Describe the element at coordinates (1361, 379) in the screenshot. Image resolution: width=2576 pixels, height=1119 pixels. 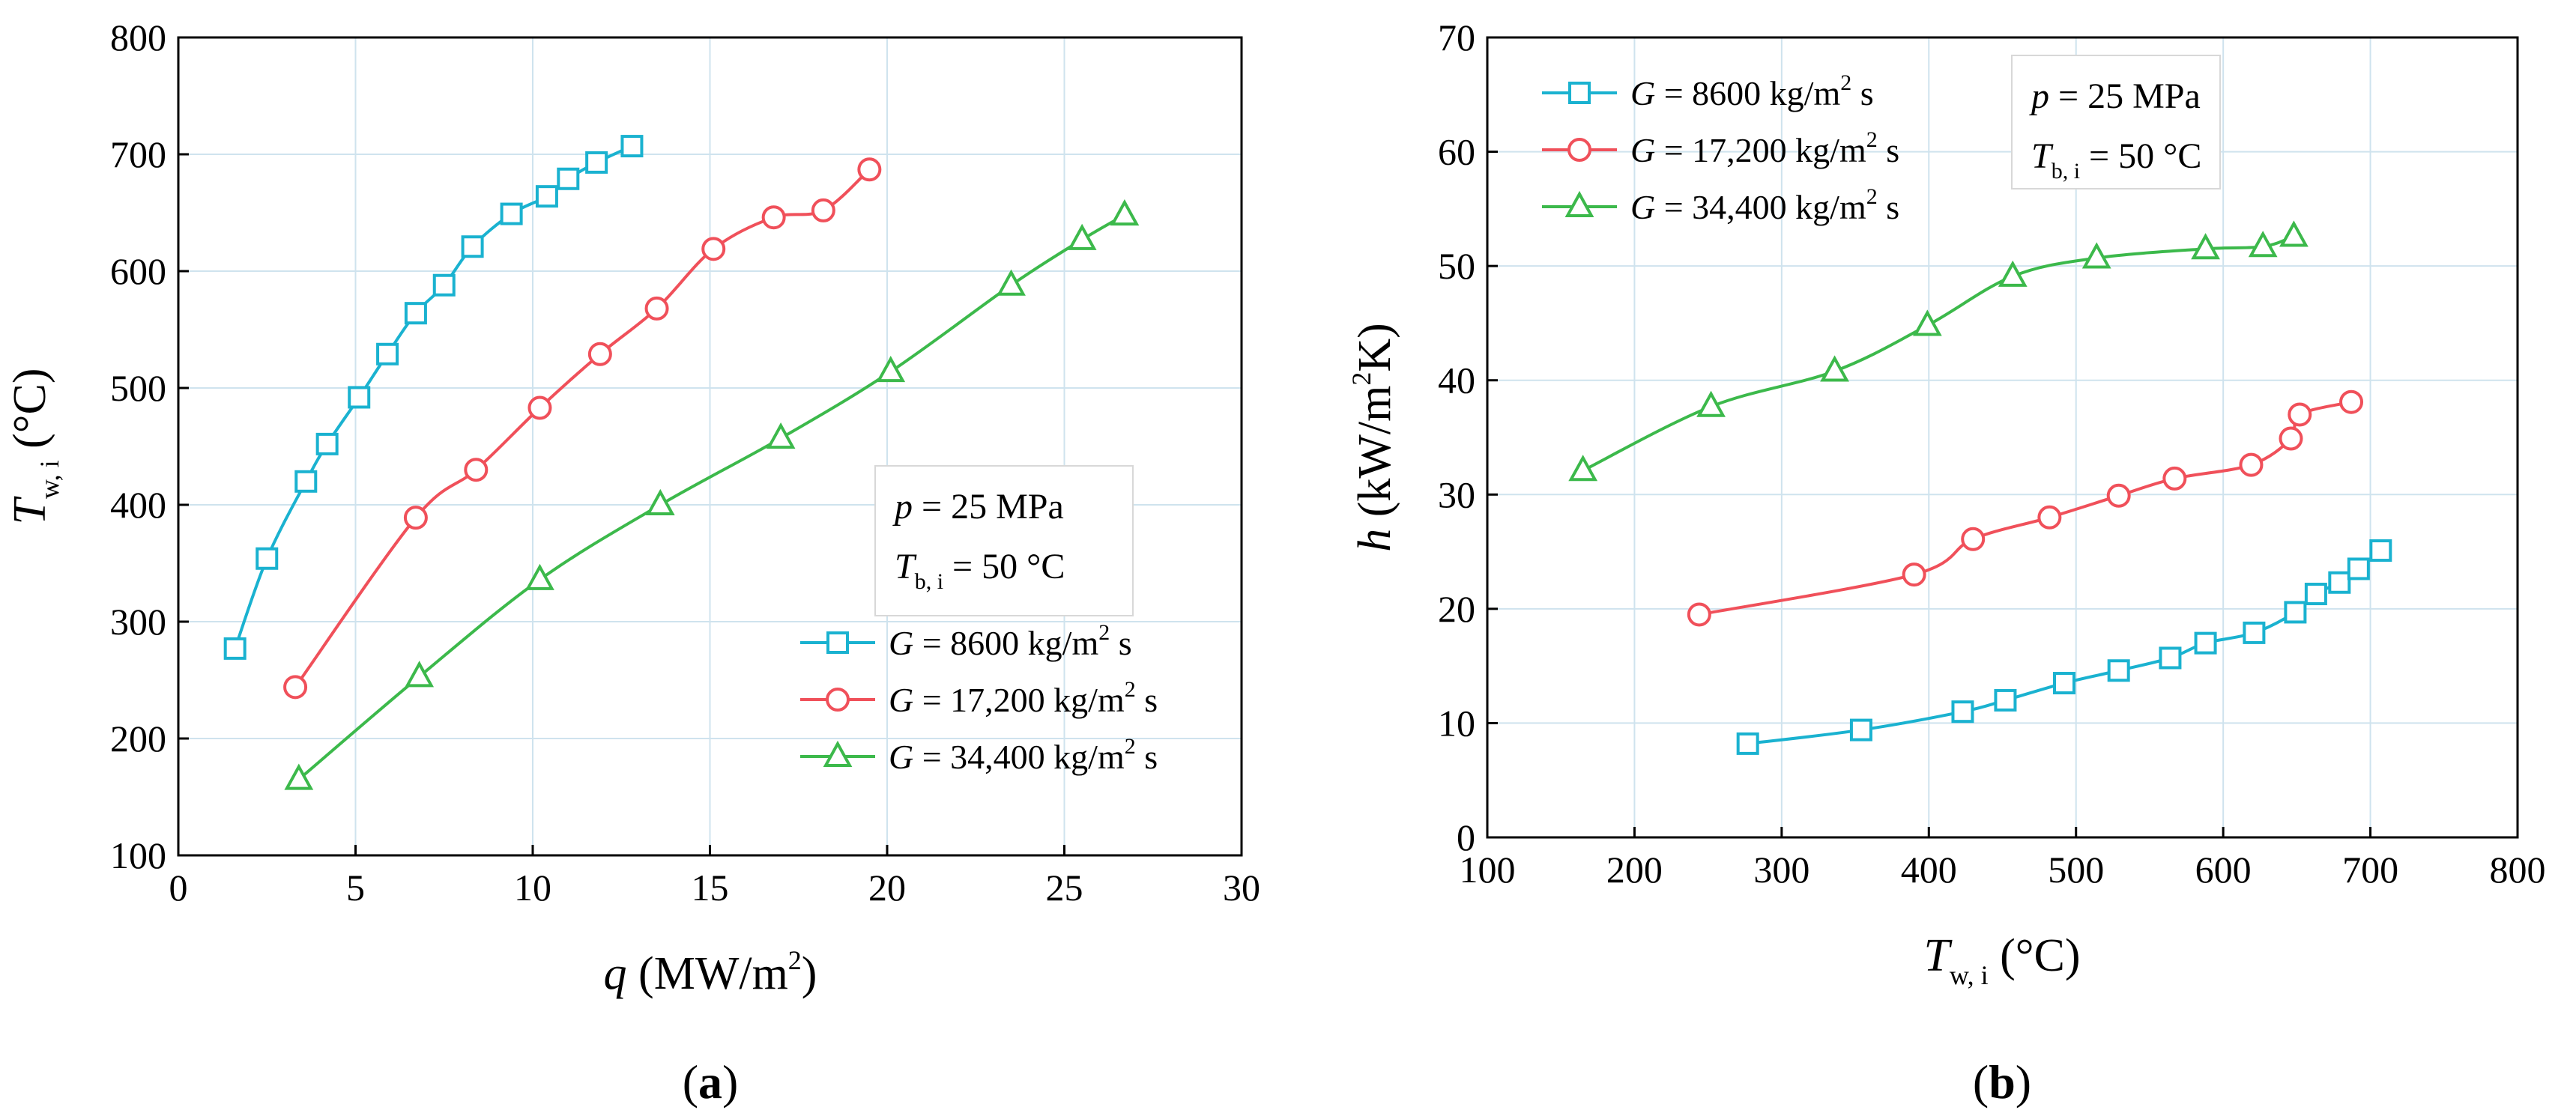
I see `y-axis-unit-sup: 2` at that location.